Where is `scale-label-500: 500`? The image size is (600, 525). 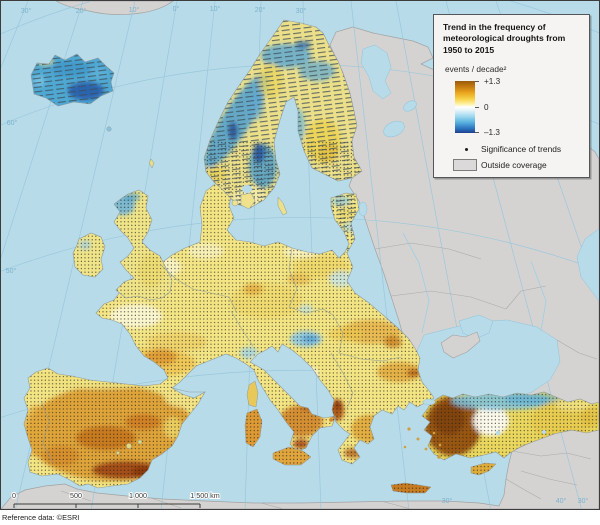 scale-label-500: 500 is located at coordinates (76, 495).